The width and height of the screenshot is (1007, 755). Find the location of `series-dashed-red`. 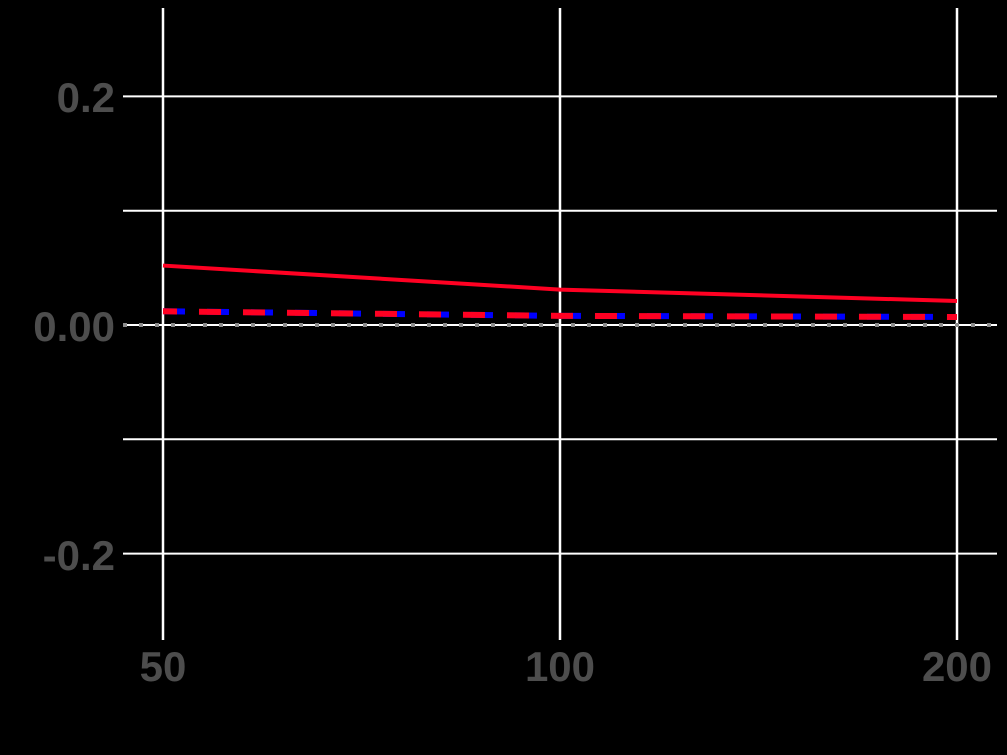

series-dashed-red is located at coordinates (560, 314).